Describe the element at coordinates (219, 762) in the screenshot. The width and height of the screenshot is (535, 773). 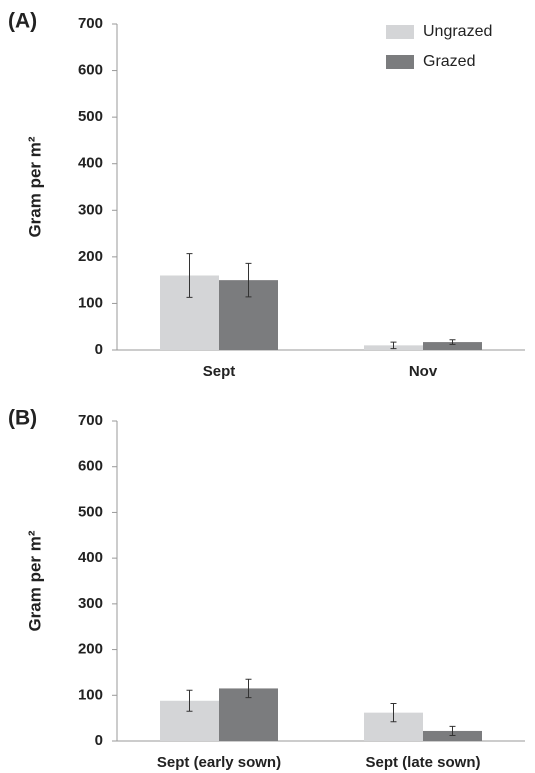
I see `x-tick-label: Sept (early sown)` at that location.